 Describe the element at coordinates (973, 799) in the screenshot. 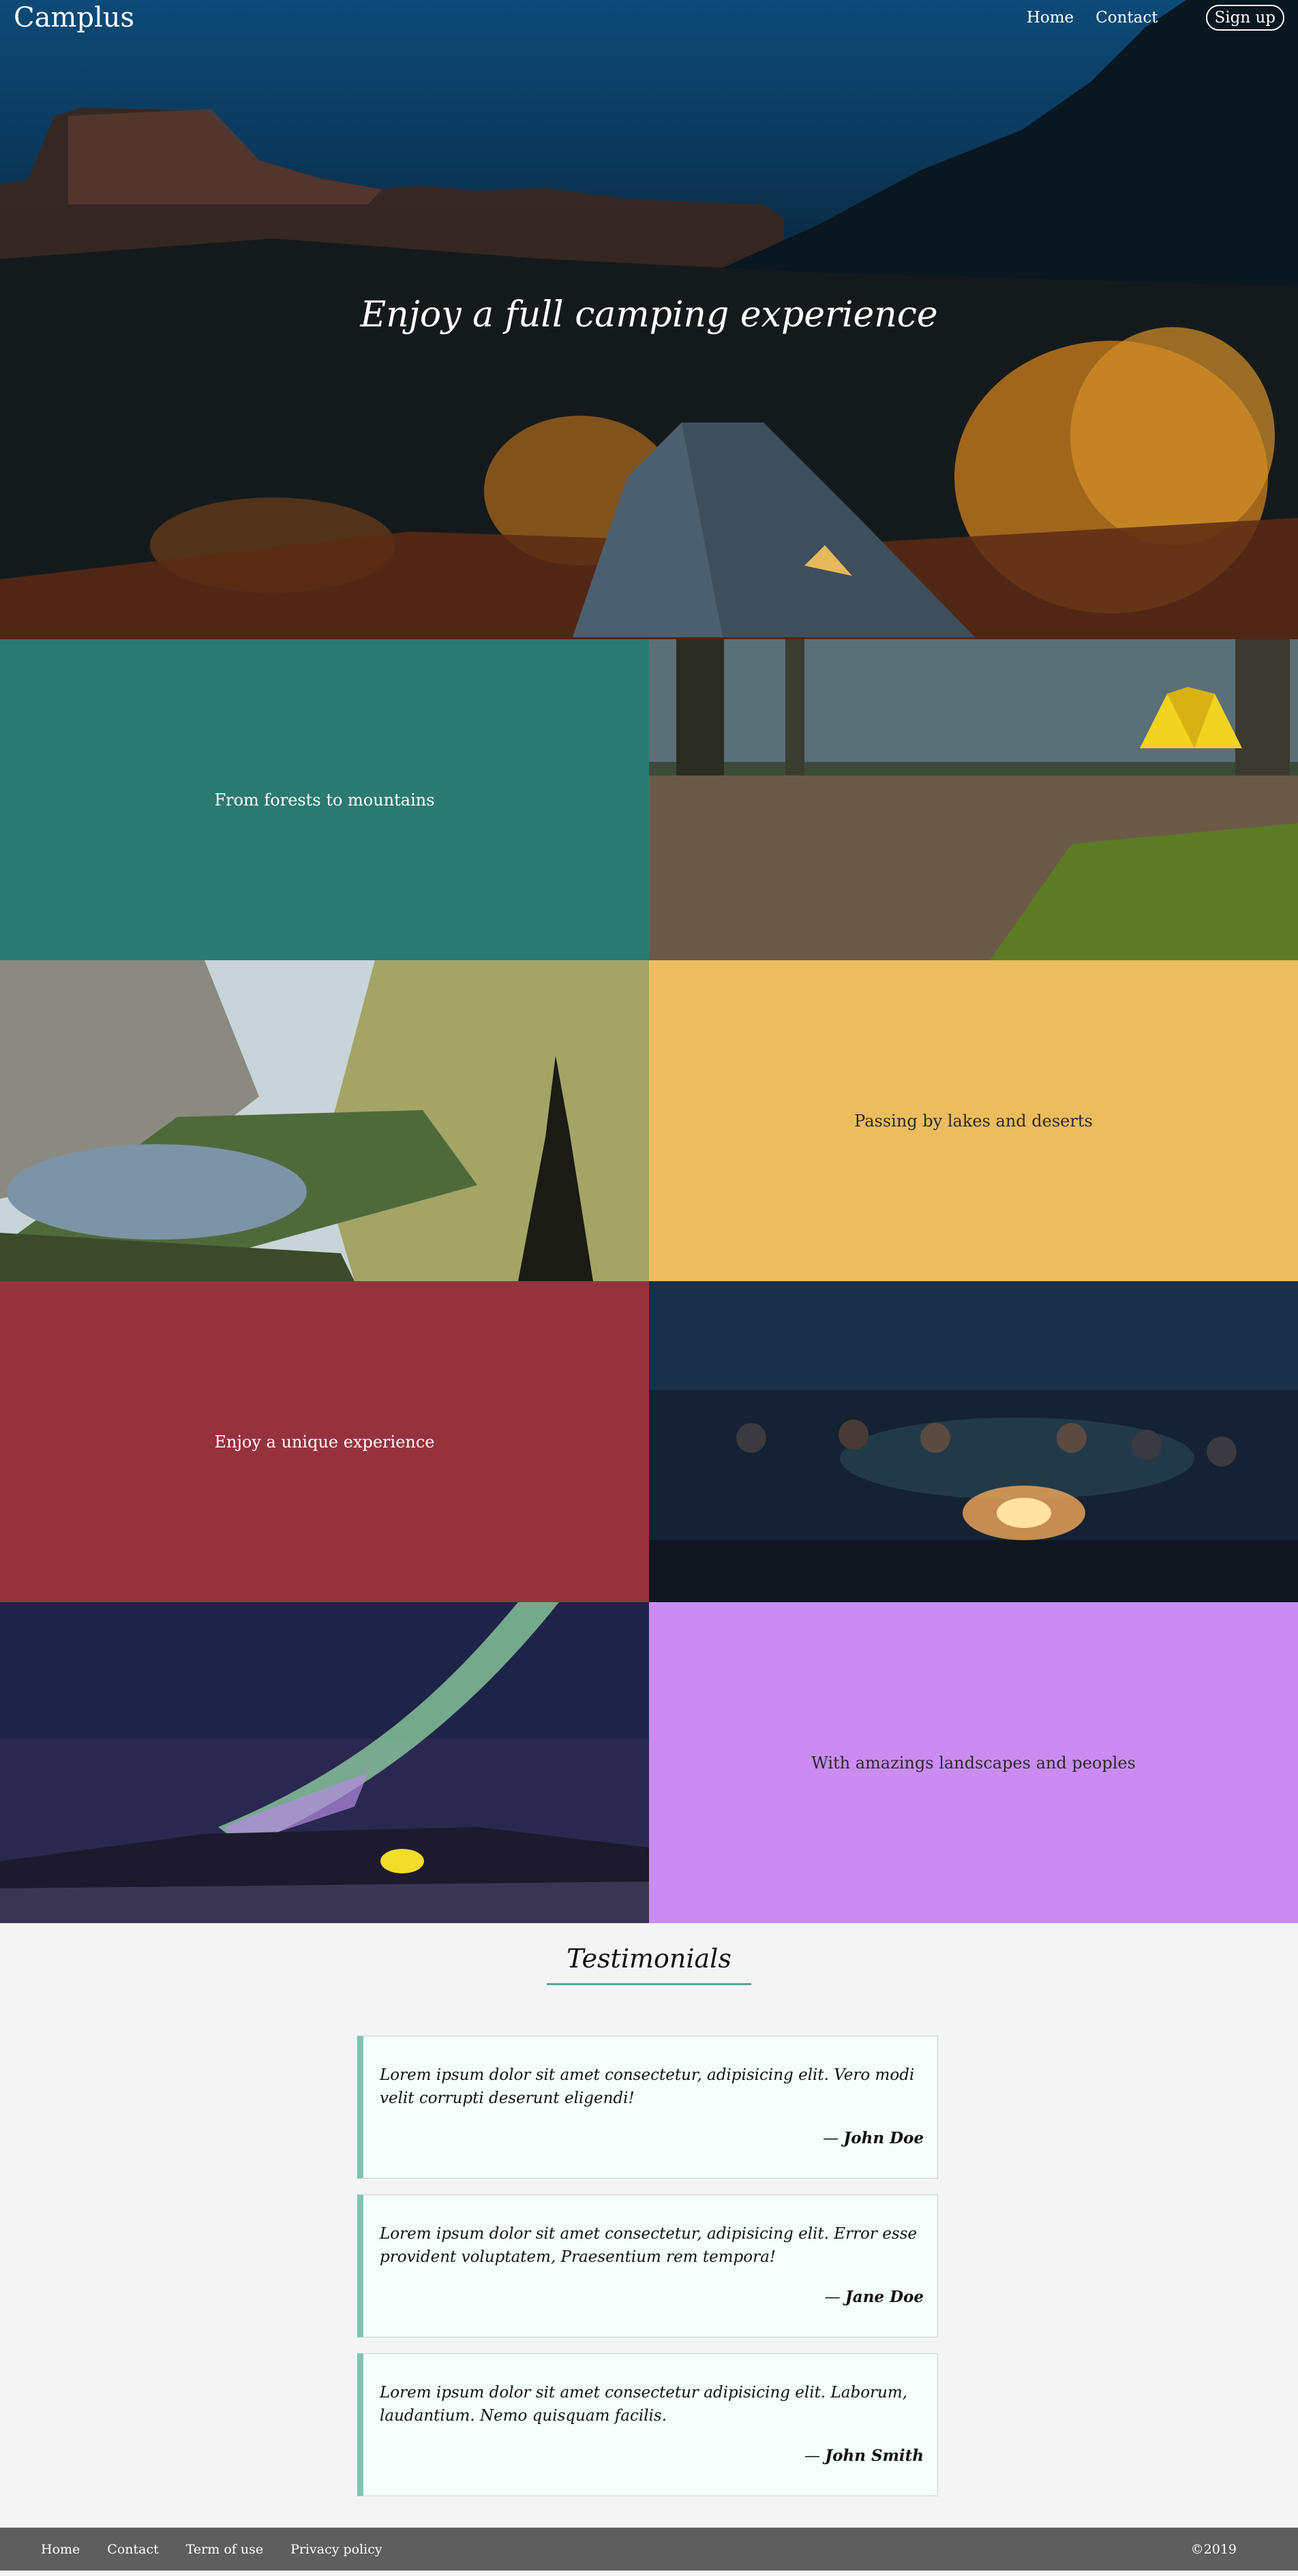

I see `forest-tent-photo` at that location.